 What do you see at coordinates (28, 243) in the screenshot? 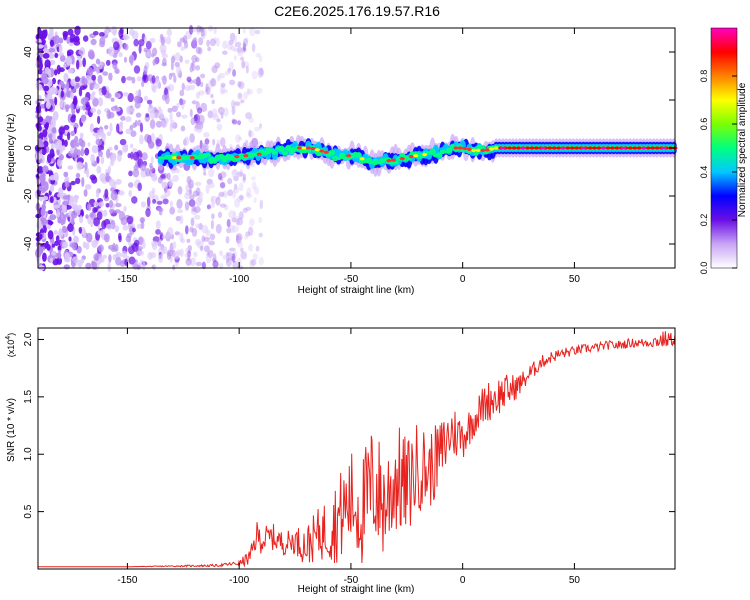
I see `y-tick-label: -40` at bounding box center [28, 243].